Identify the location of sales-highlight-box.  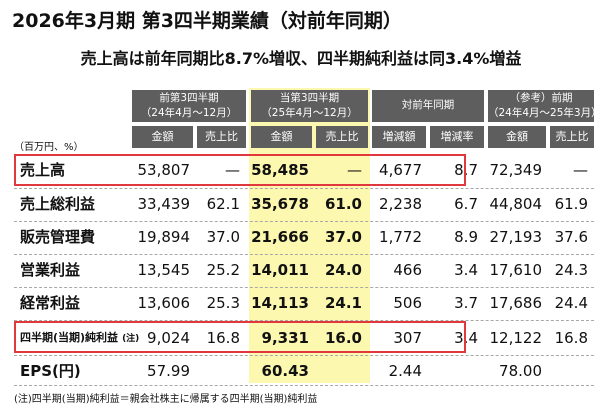
(240, 170).